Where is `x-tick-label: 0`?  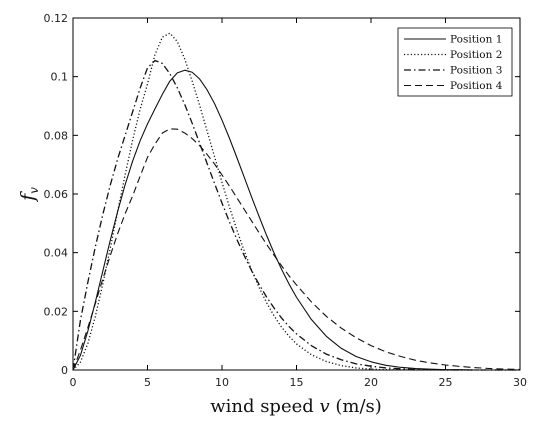
x-tick-label: 0 is located at coordinates (73, 382).